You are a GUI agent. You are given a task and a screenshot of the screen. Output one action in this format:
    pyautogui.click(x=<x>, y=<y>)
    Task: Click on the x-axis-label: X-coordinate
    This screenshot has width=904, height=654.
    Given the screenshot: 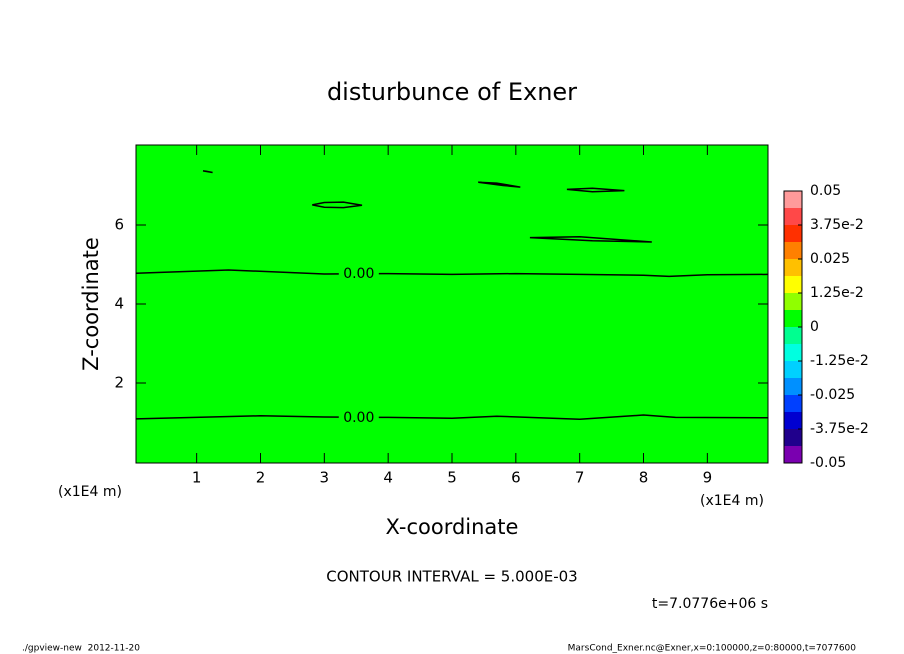 What is the action you would take?
    pyautogui.click(x=452, y=527)
    